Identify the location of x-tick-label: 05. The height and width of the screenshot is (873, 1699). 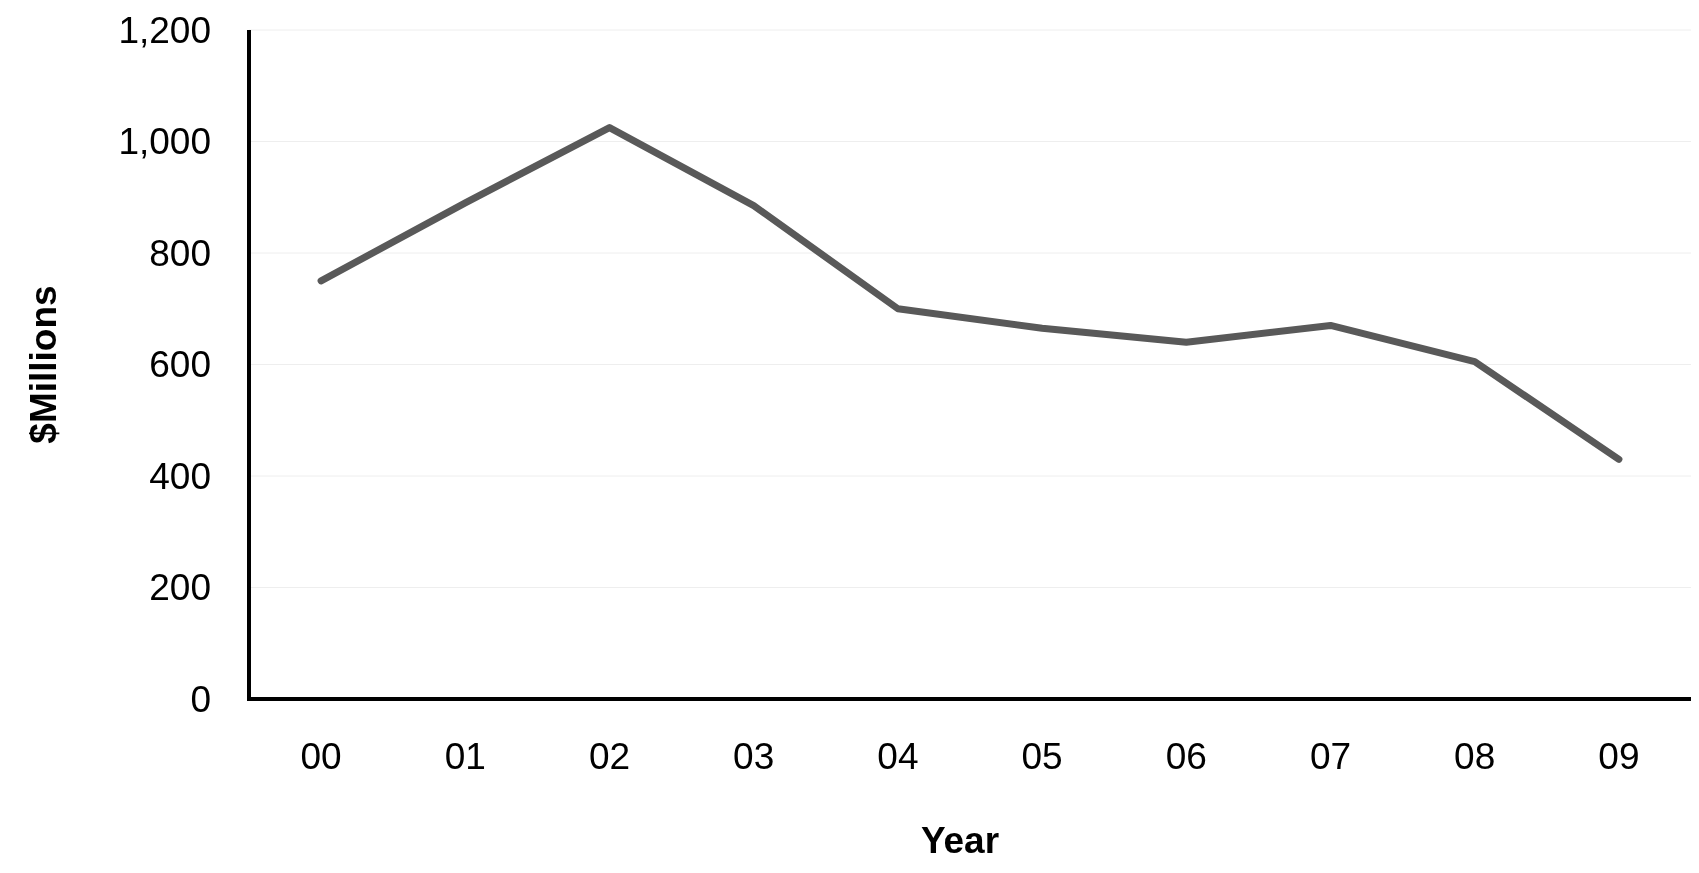
(1042, 756).